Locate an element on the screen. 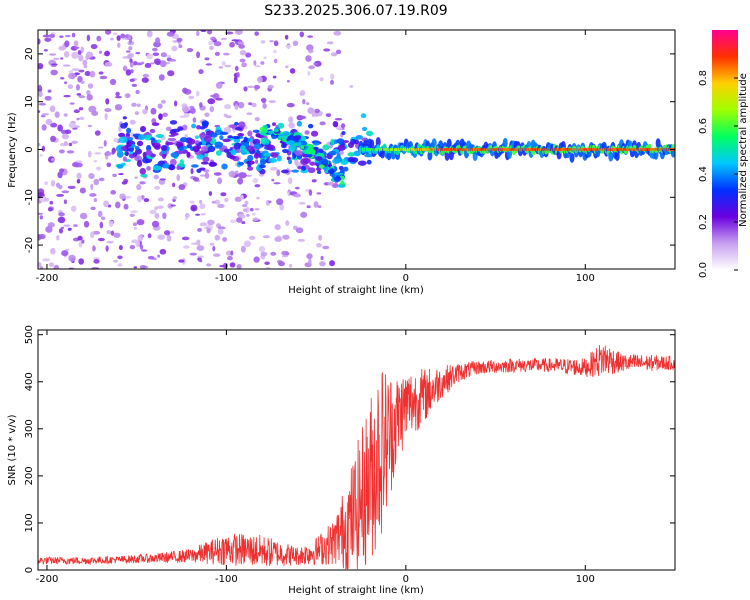  y-tick-label: 300 is located at coordinates (29, 428).